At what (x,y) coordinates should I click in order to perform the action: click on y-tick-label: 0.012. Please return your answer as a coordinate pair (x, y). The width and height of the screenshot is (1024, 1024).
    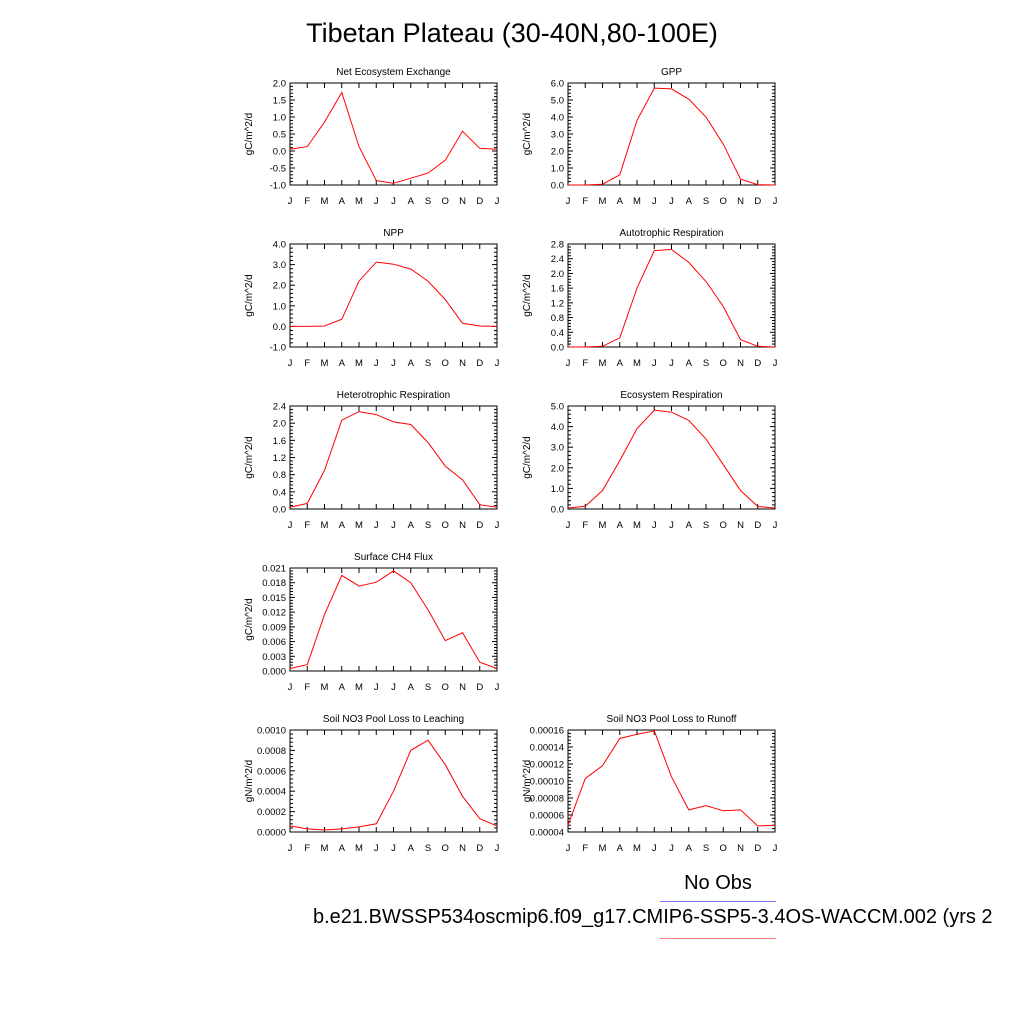
    Looking at the image, I should click on (274, 613).